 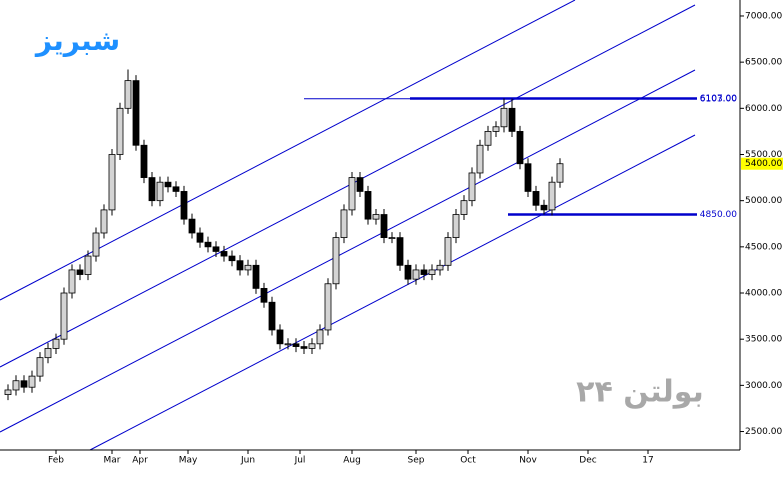 What do you see at coordinates (640, 392) in the screenshot?
I see `watermark: بولتن ۲۴` at bounding box center [640, 392].